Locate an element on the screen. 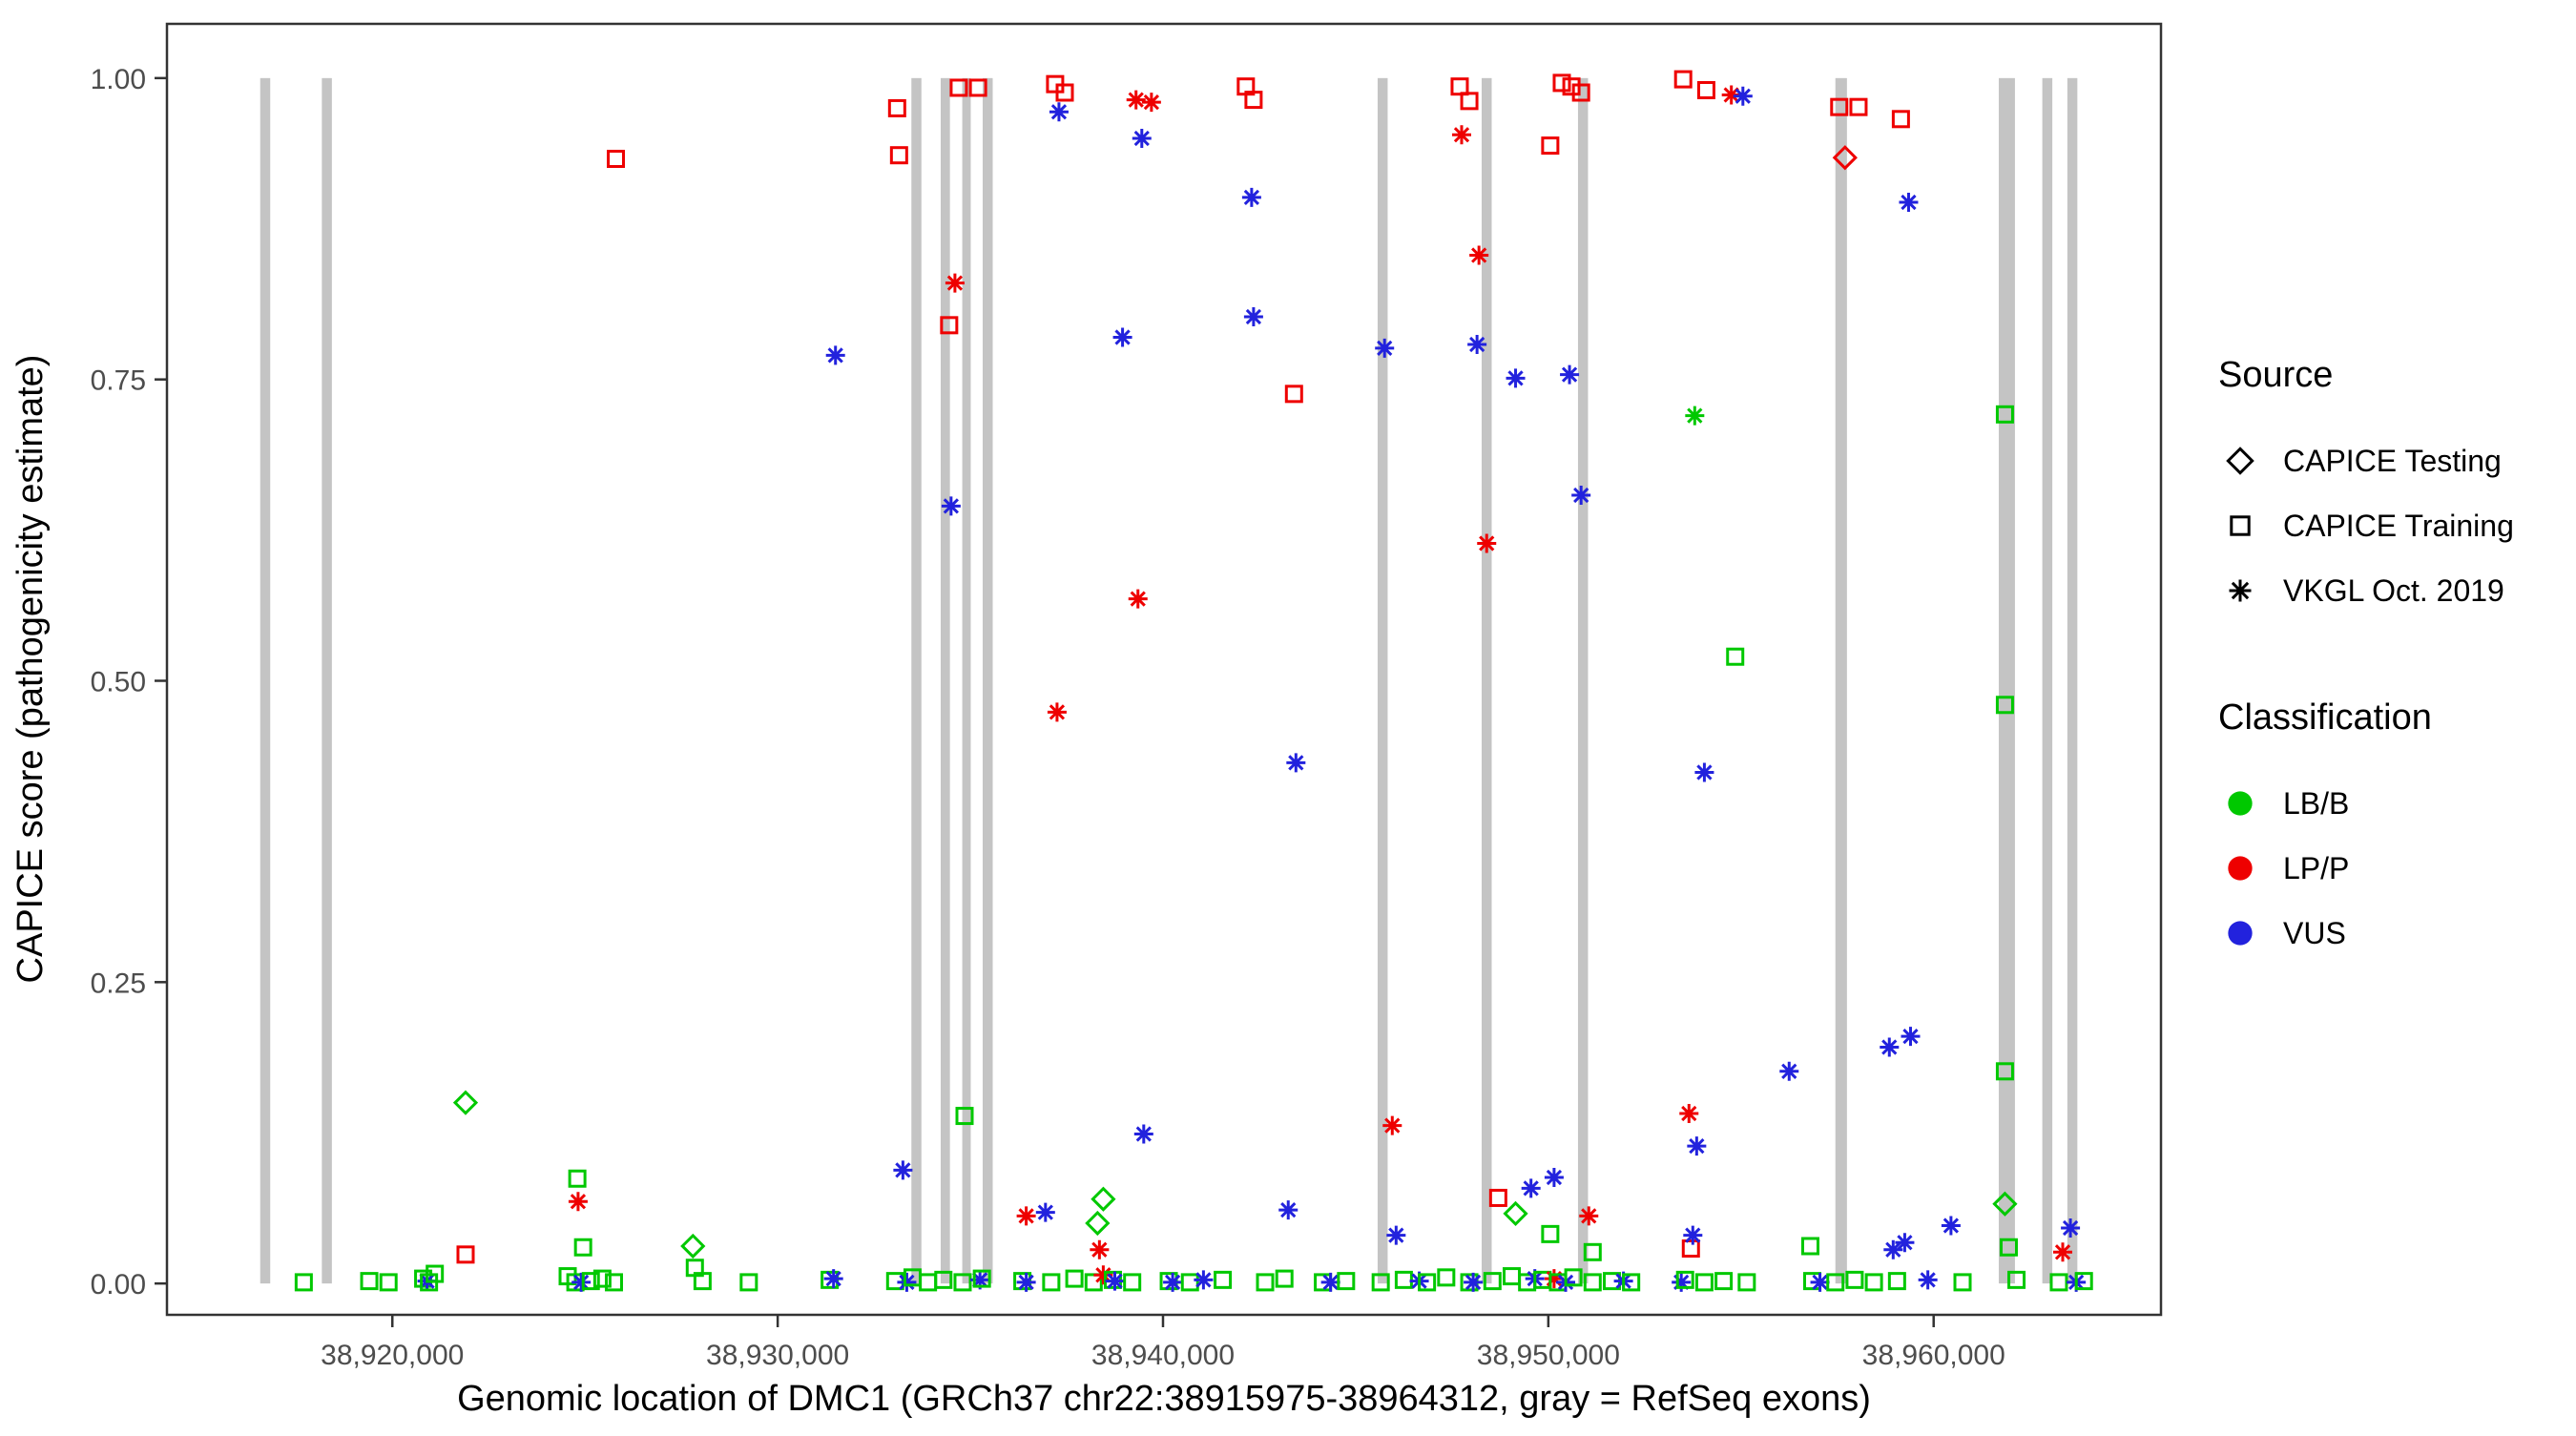 The height and width of the screenshot is (1436, 2576). y-axis-title: CAPICE score (pathogenicity estimate) is located at coordinates (30, 669).